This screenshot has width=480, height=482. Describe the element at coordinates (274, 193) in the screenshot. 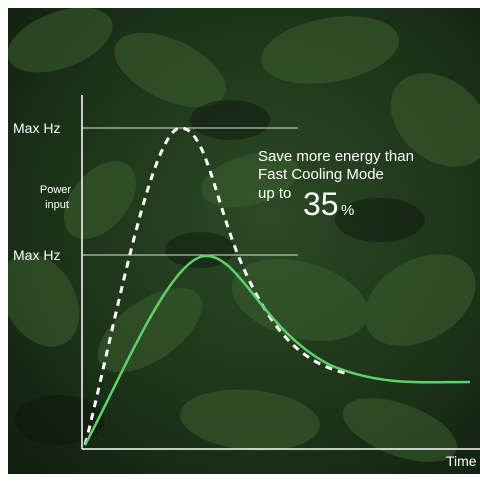

I see `callout-prefix: up to` at that location.